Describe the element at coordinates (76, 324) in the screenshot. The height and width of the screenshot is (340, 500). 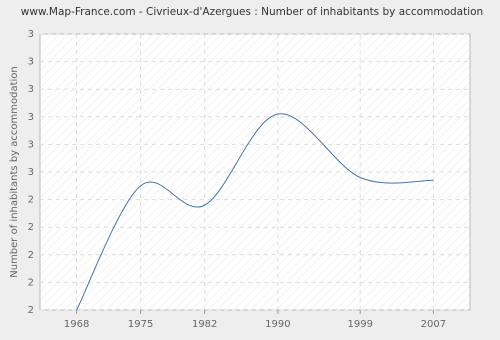
I see `x-tick-label: 1968` at that location.